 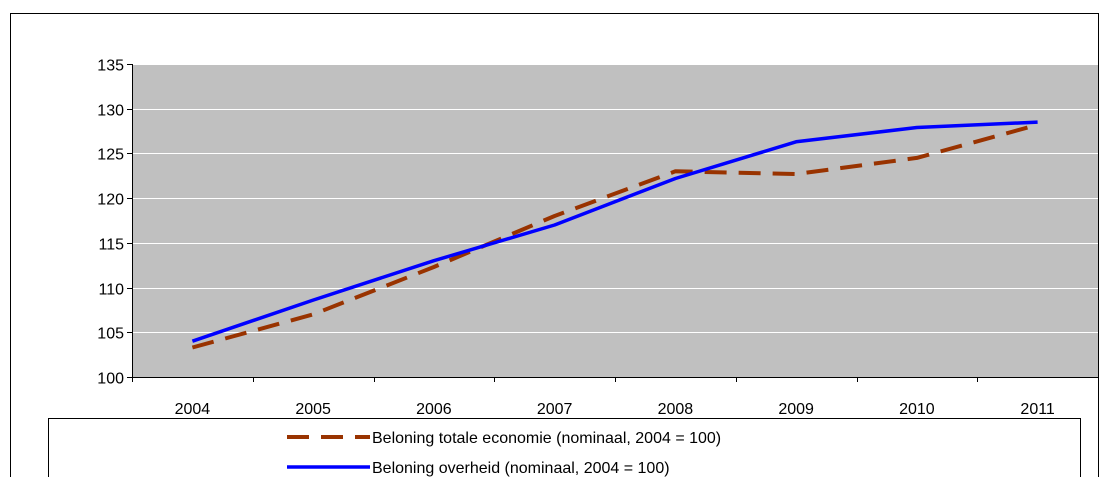 What do you see at coordinates (193, 409) in the screenshot?
I see `x-tick-label: 2004` at bounding box center [193, 409].